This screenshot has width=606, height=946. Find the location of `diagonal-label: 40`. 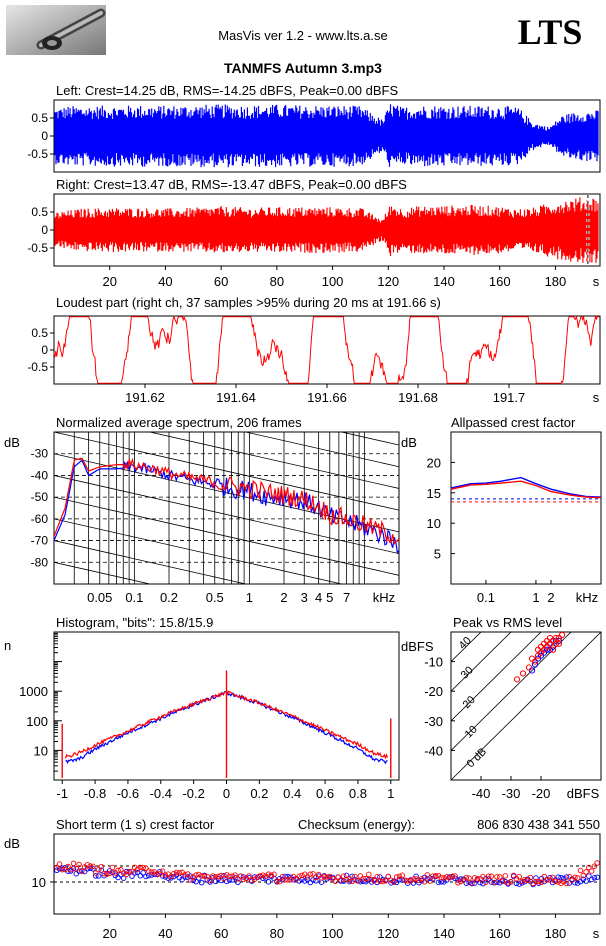

diagonal-label: 40 is located at coordinates (465, 643).